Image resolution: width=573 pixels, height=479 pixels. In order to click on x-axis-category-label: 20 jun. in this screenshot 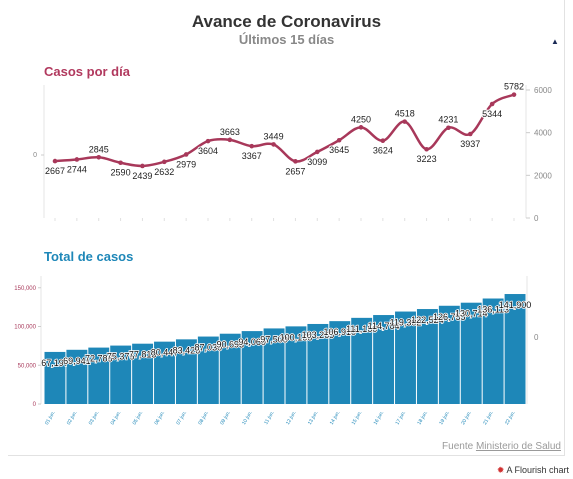, I will do `click(466, 418)`.